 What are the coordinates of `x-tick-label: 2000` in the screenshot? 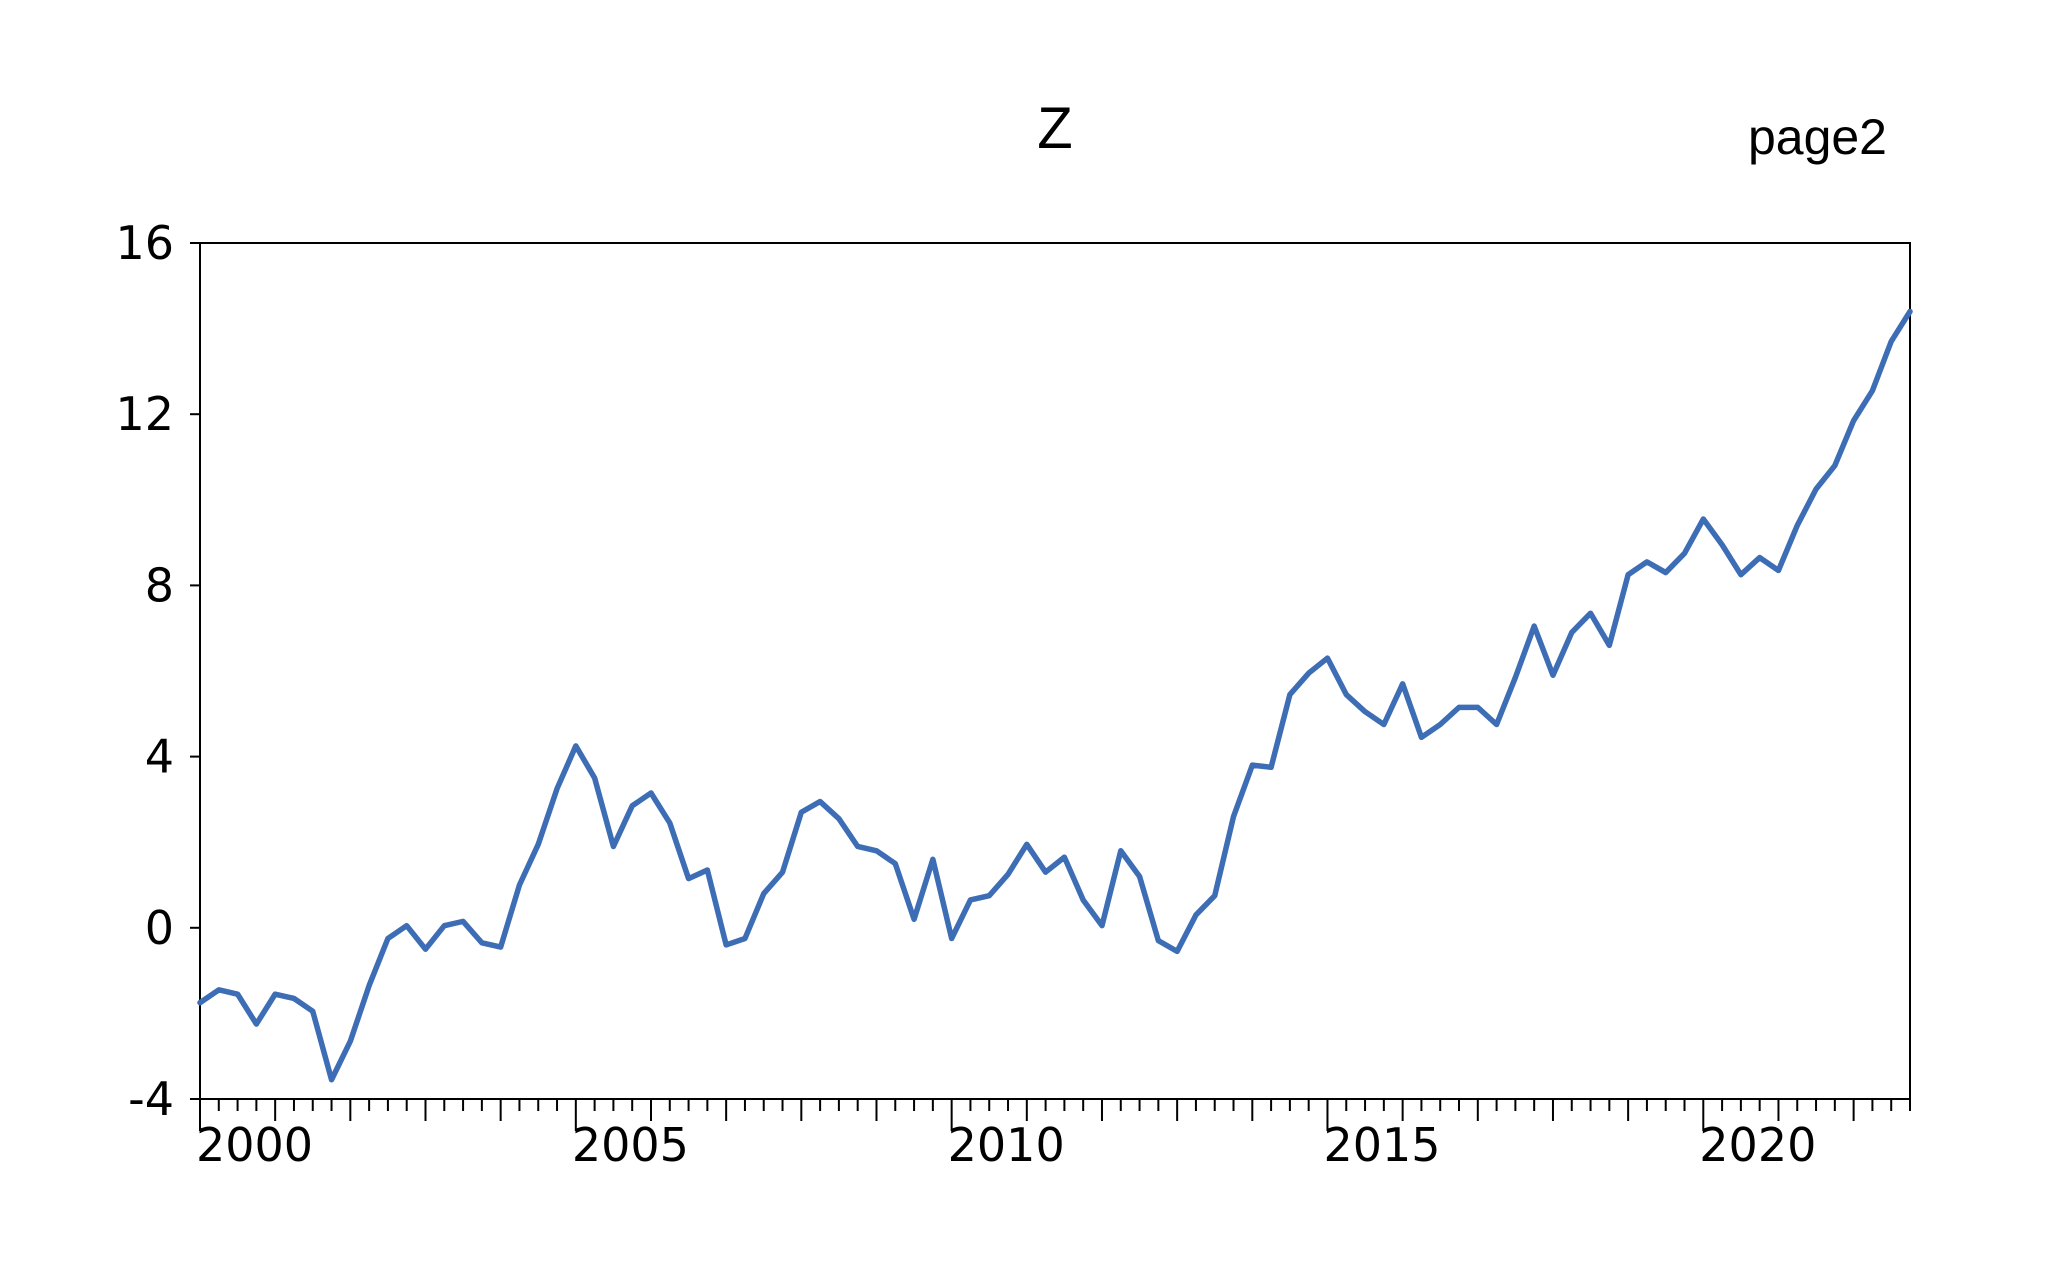 It's located at (254, 1145).